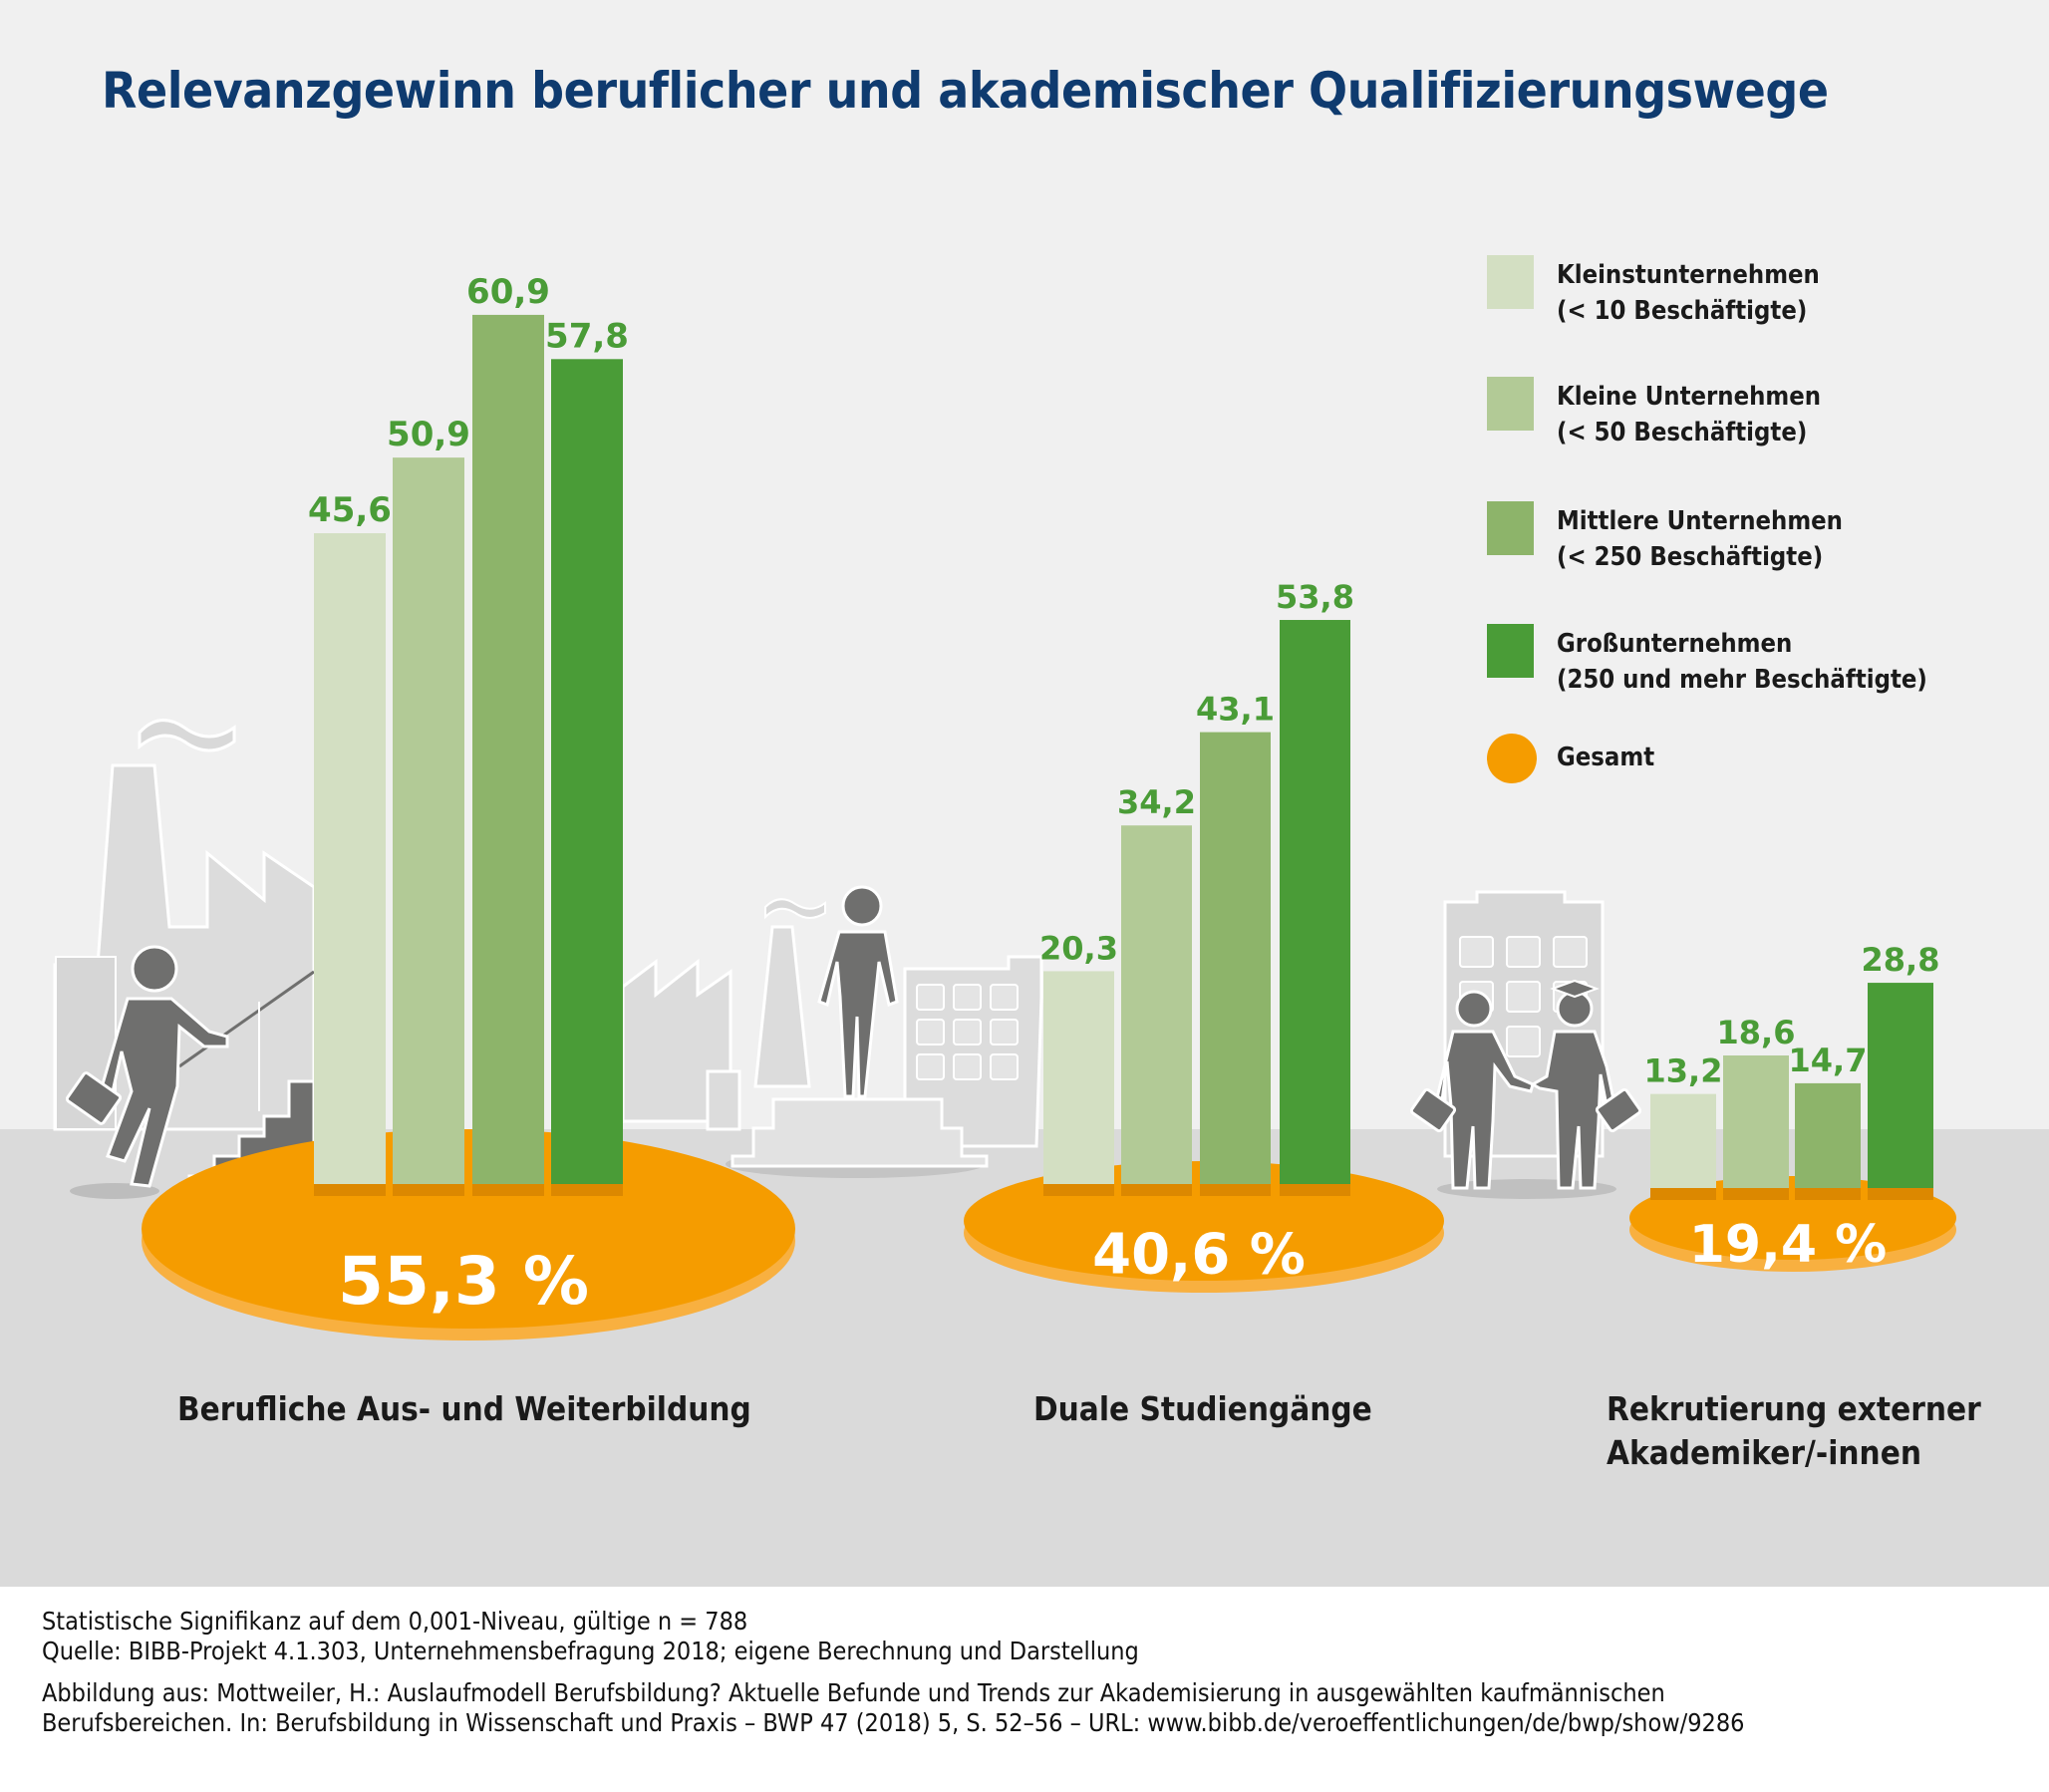 This screenshot has width=2049, height=1792. I want to click on bar-value-label: 57,8, so click(587, 336).